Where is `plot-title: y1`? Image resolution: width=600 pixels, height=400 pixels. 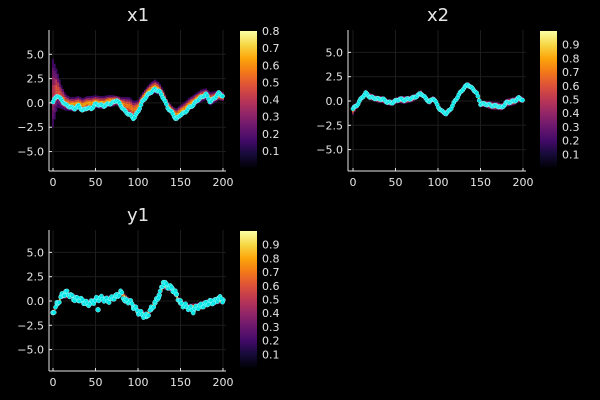 plot-title: y1 is located at coordinates (138, 215).